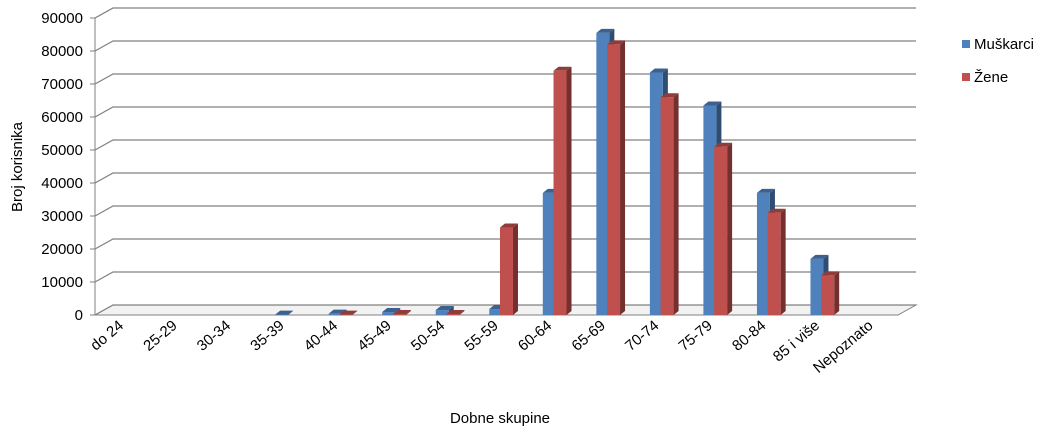 Image resolution: width=1063 pixels, height=430 pixels. I want to click on bar-Muškarci-35-39, so click(284, 313).